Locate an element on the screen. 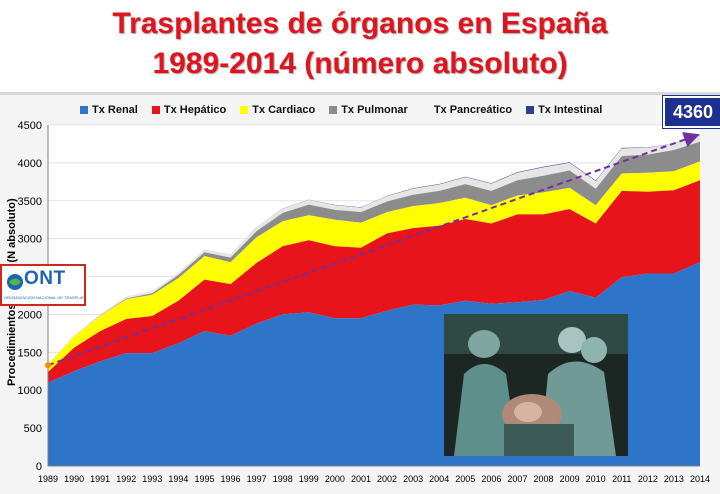  legend-item: Tx Renal is located at coordinates (109, 110).